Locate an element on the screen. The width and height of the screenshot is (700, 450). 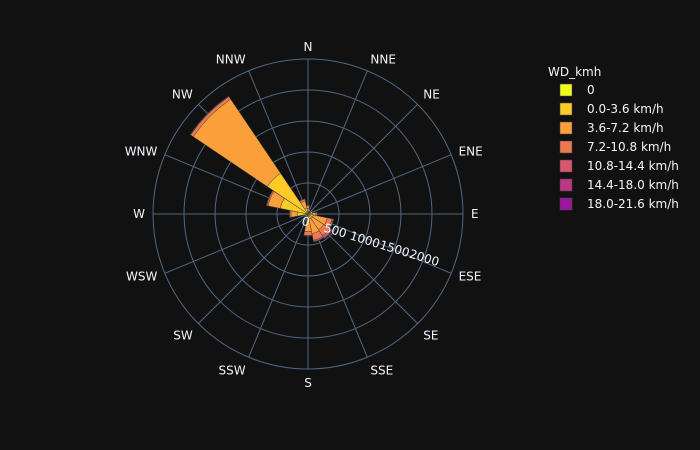
radial-tick-2000: 2000 is located at coordinates (424, 258).